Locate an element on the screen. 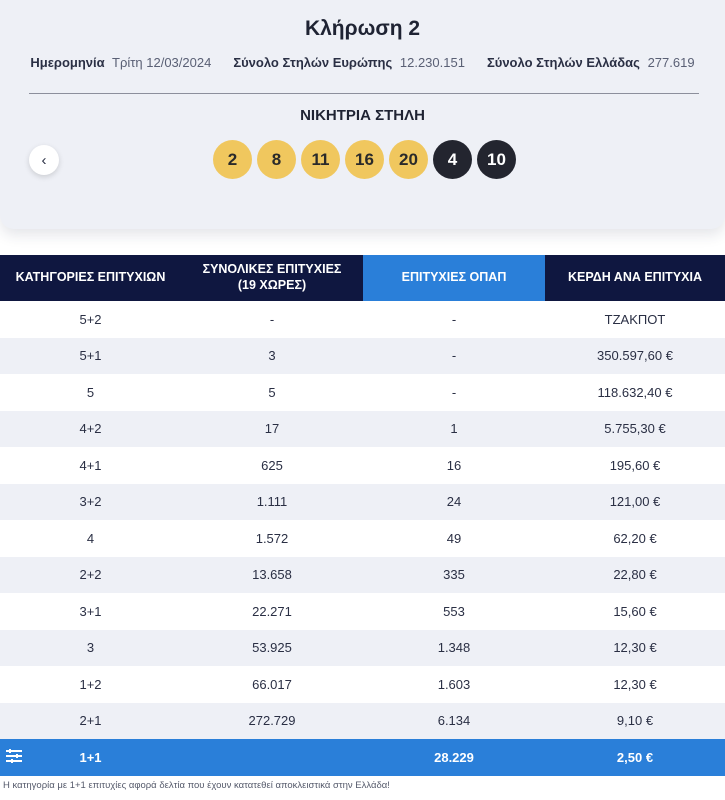 This screenshot has width=725, height=800. number-ball: 2 is located at coordinates (232, 159).